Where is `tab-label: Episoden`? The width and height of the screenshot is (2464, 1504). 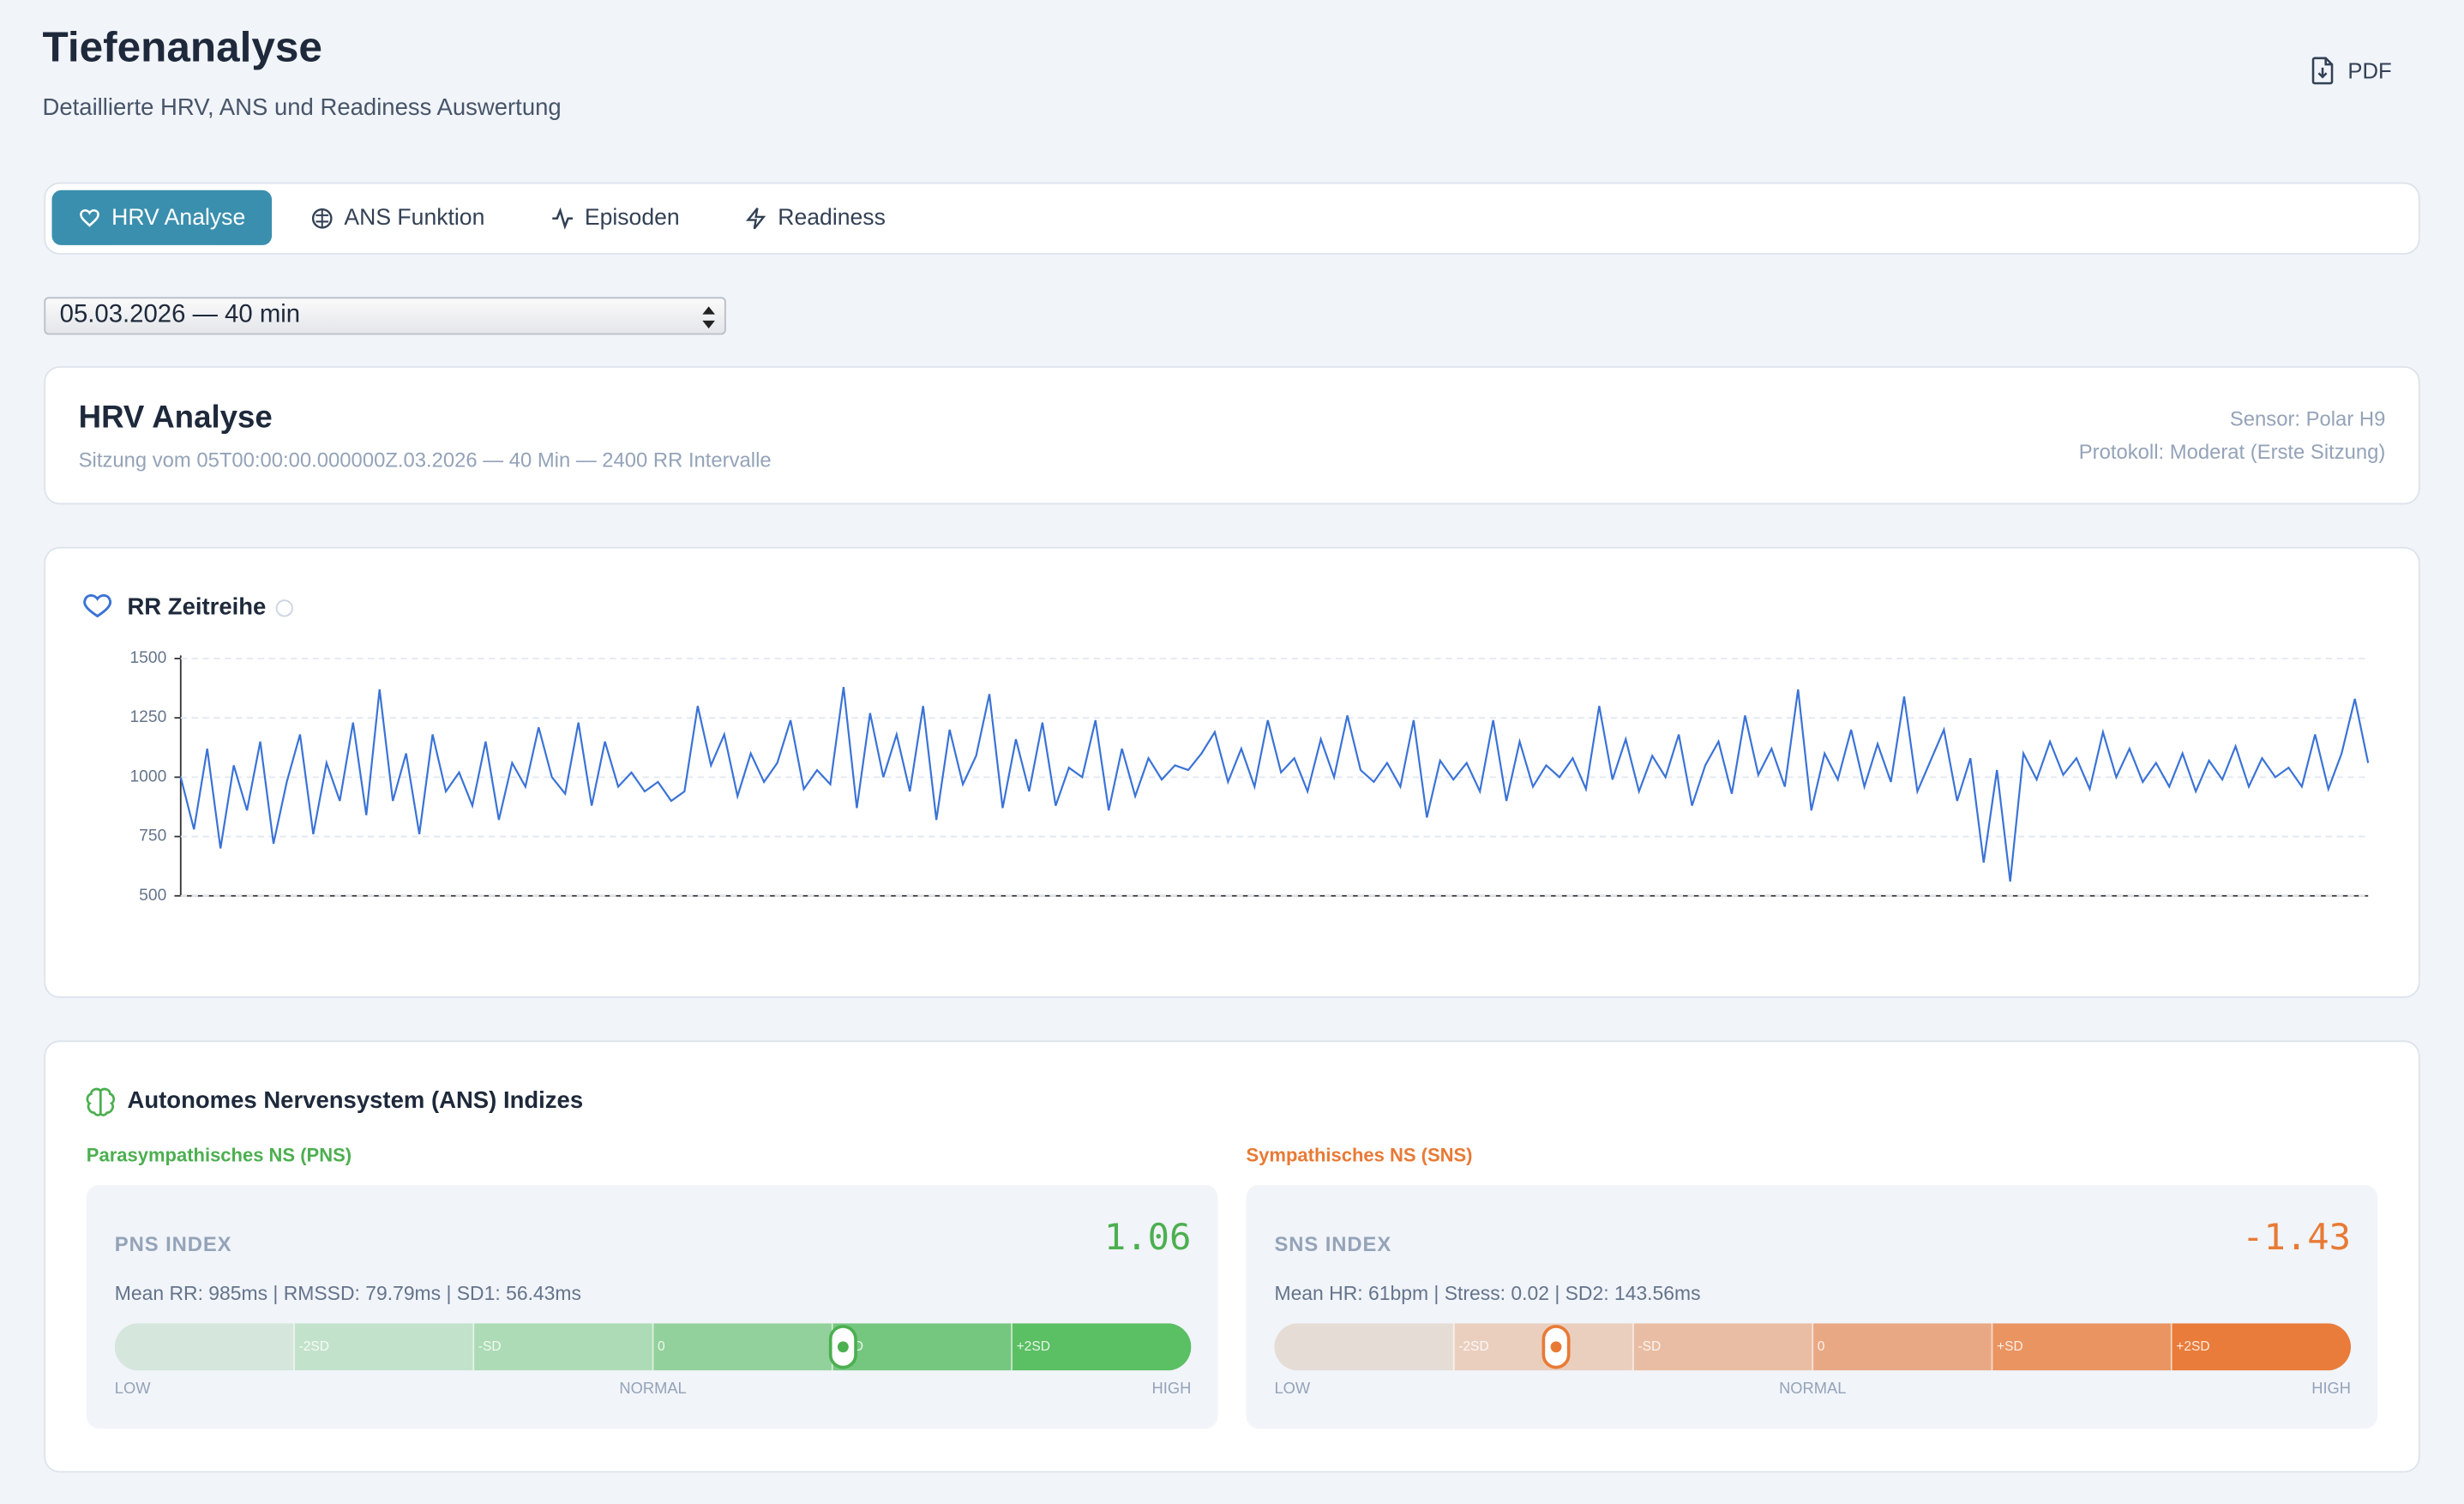 tab-label: Episoden is located at coordinates (632, 218).